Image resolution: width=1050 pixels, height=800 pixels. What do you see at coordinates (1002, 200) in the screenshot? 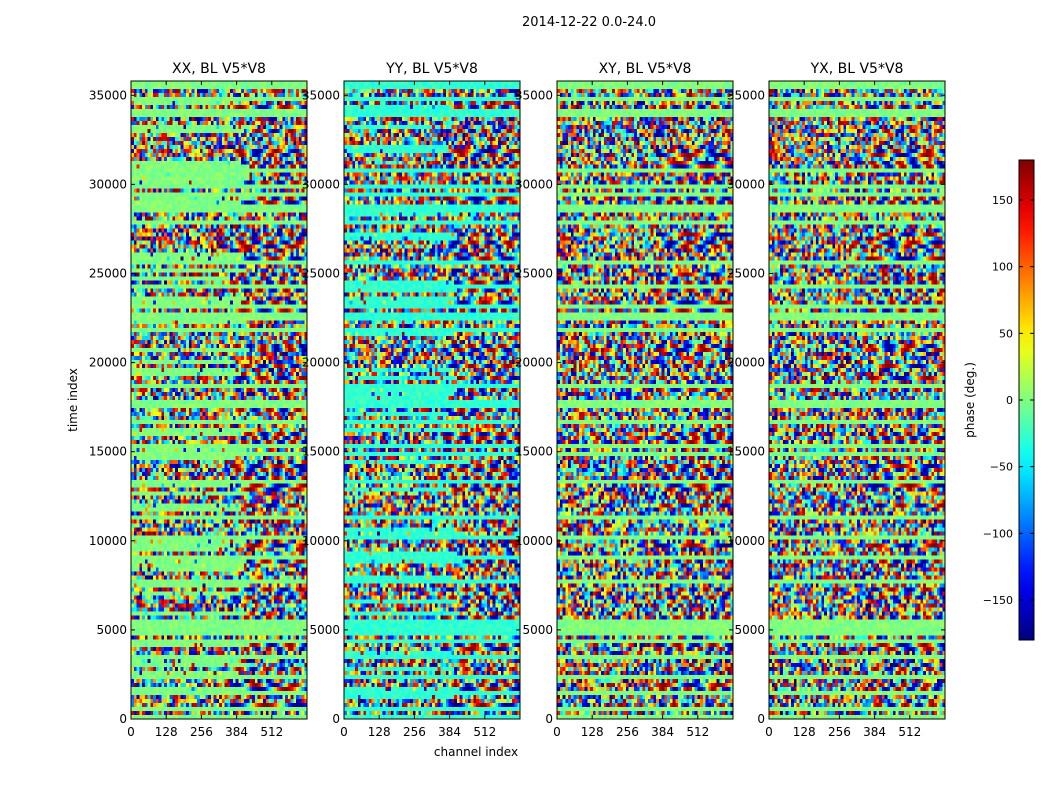
I see `colorbar-tick-label: 150` at bounding box center [1002, 200].